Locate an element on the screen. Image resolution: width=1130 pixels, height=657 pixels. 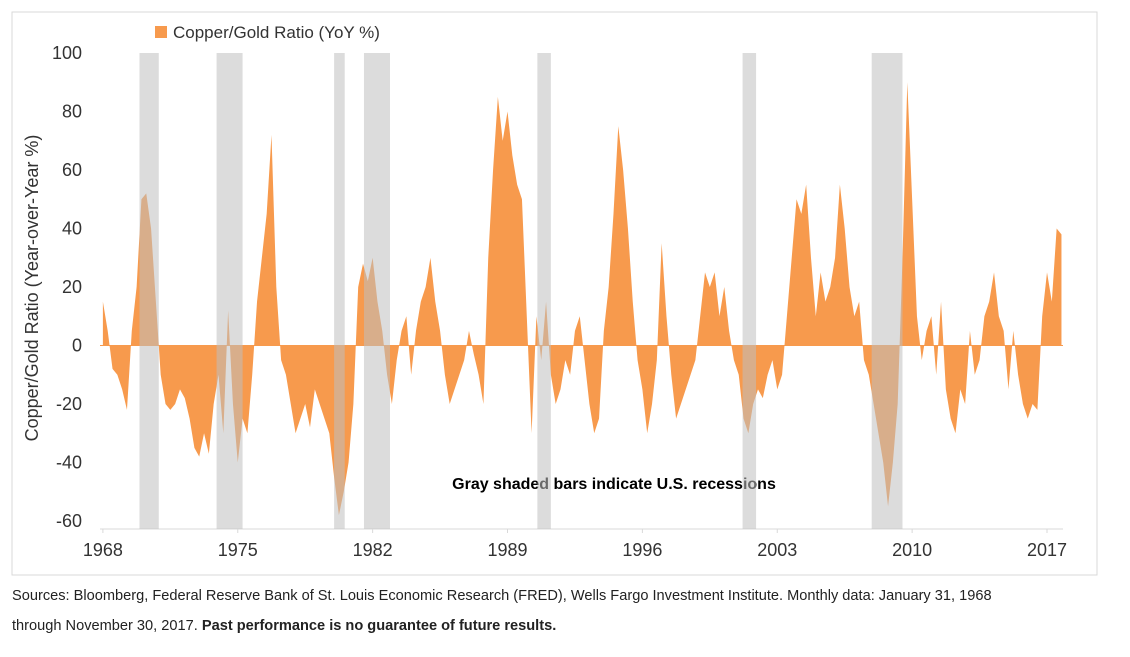
y-tick-label: 40 is located at coordinates (72, 229).